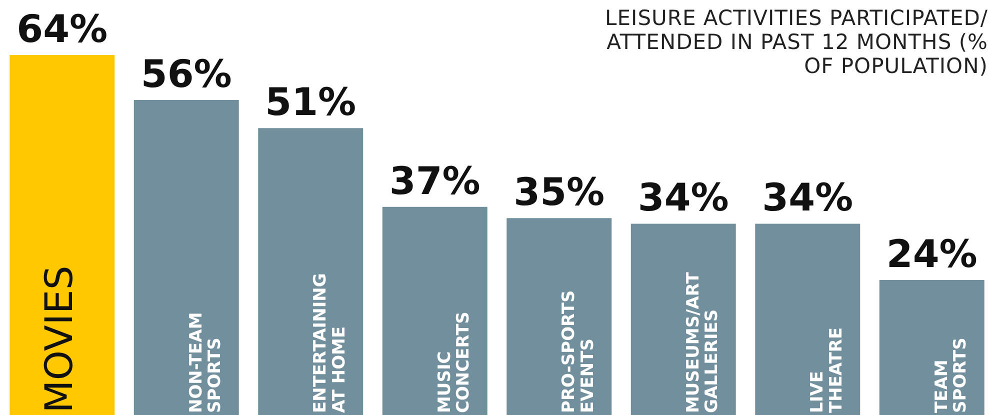 Image resolution: width=994 pixels, height=415 pixels. What do you see at coordinates (796, 42) in the screenshot?
I see `chart-title: LEISURE ACTIVITIES PARTICIPATED/ ATTENDED IN PAST 12 MONTHS (% OF POPULATION)` at bounding box center [796, 42].